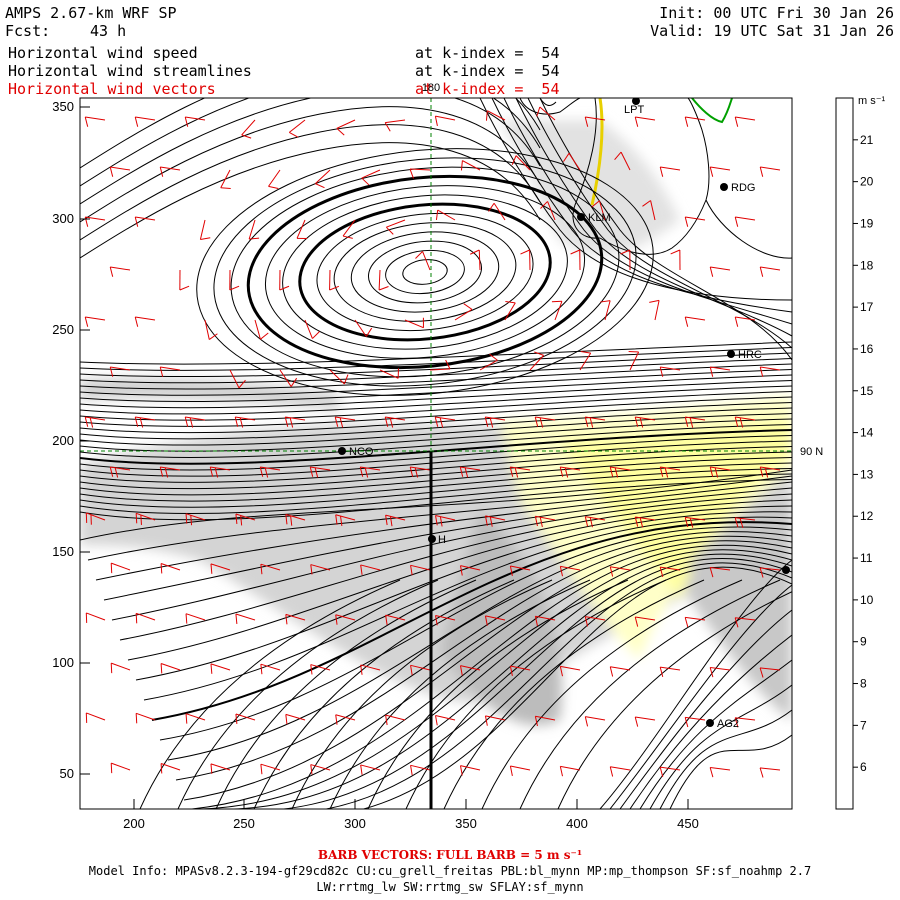 The height and width of the screenshot is (900, 900). What do you see at coordinates (108, 31) in the screenshot?
I see `forecast-hour: 43 h` at bounding box center [108, 31].